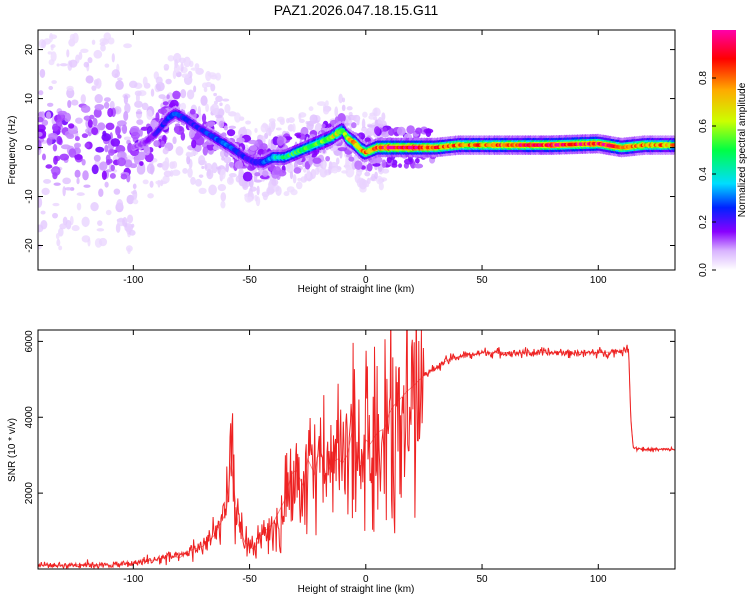  What do you see at coordinates (29, 147) in the screenshot?
I see `y-tick-label: 0` at bounding box center [29, 147].